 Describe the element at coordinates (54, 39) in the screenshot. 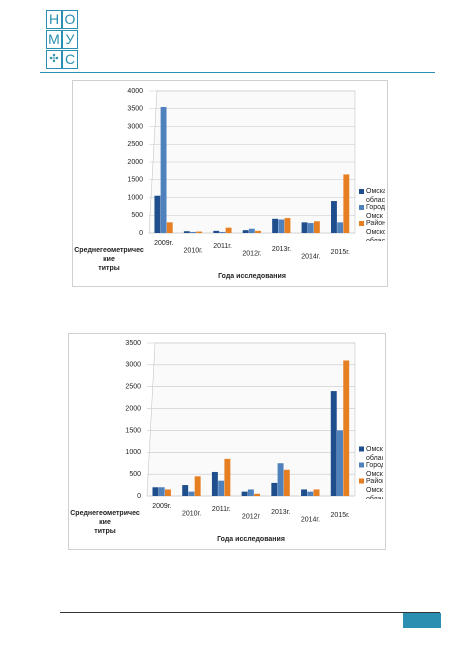

I see `logo-letter: М` at that location.